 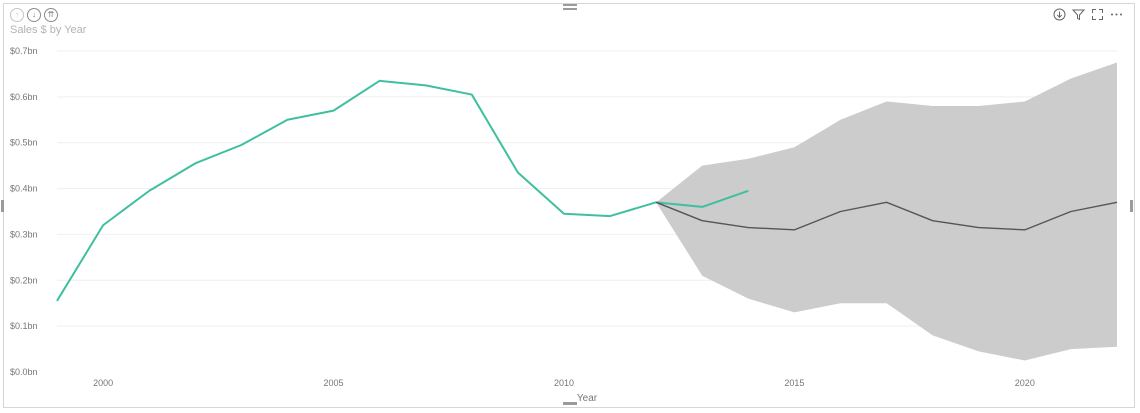 What do you see at coordinates (24, 51) in the screenshot?
I see `y-tick-label: $0.7bn` at bounding box center [24, 51].